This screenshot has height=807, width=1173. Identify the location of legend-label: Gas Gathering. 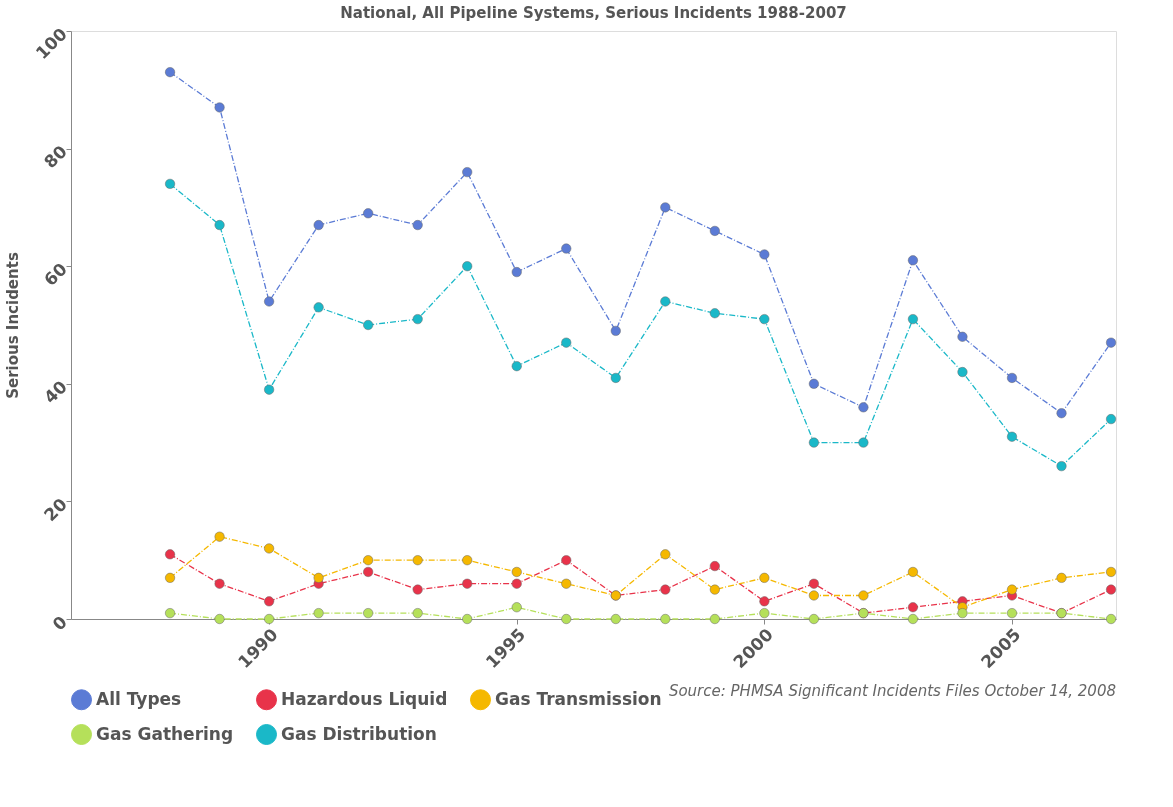
(165, 733).